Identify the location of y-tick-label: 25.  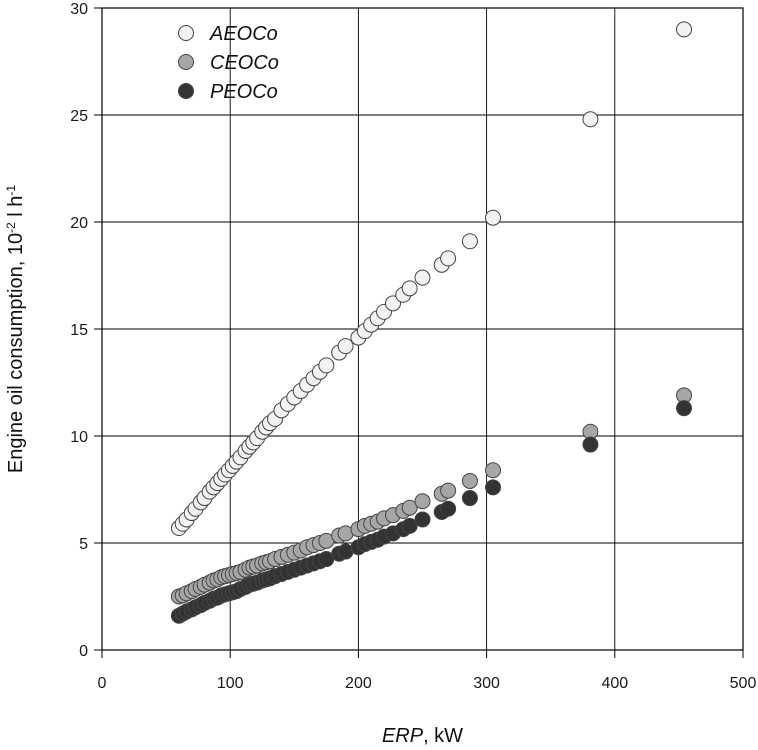
(79, 116).